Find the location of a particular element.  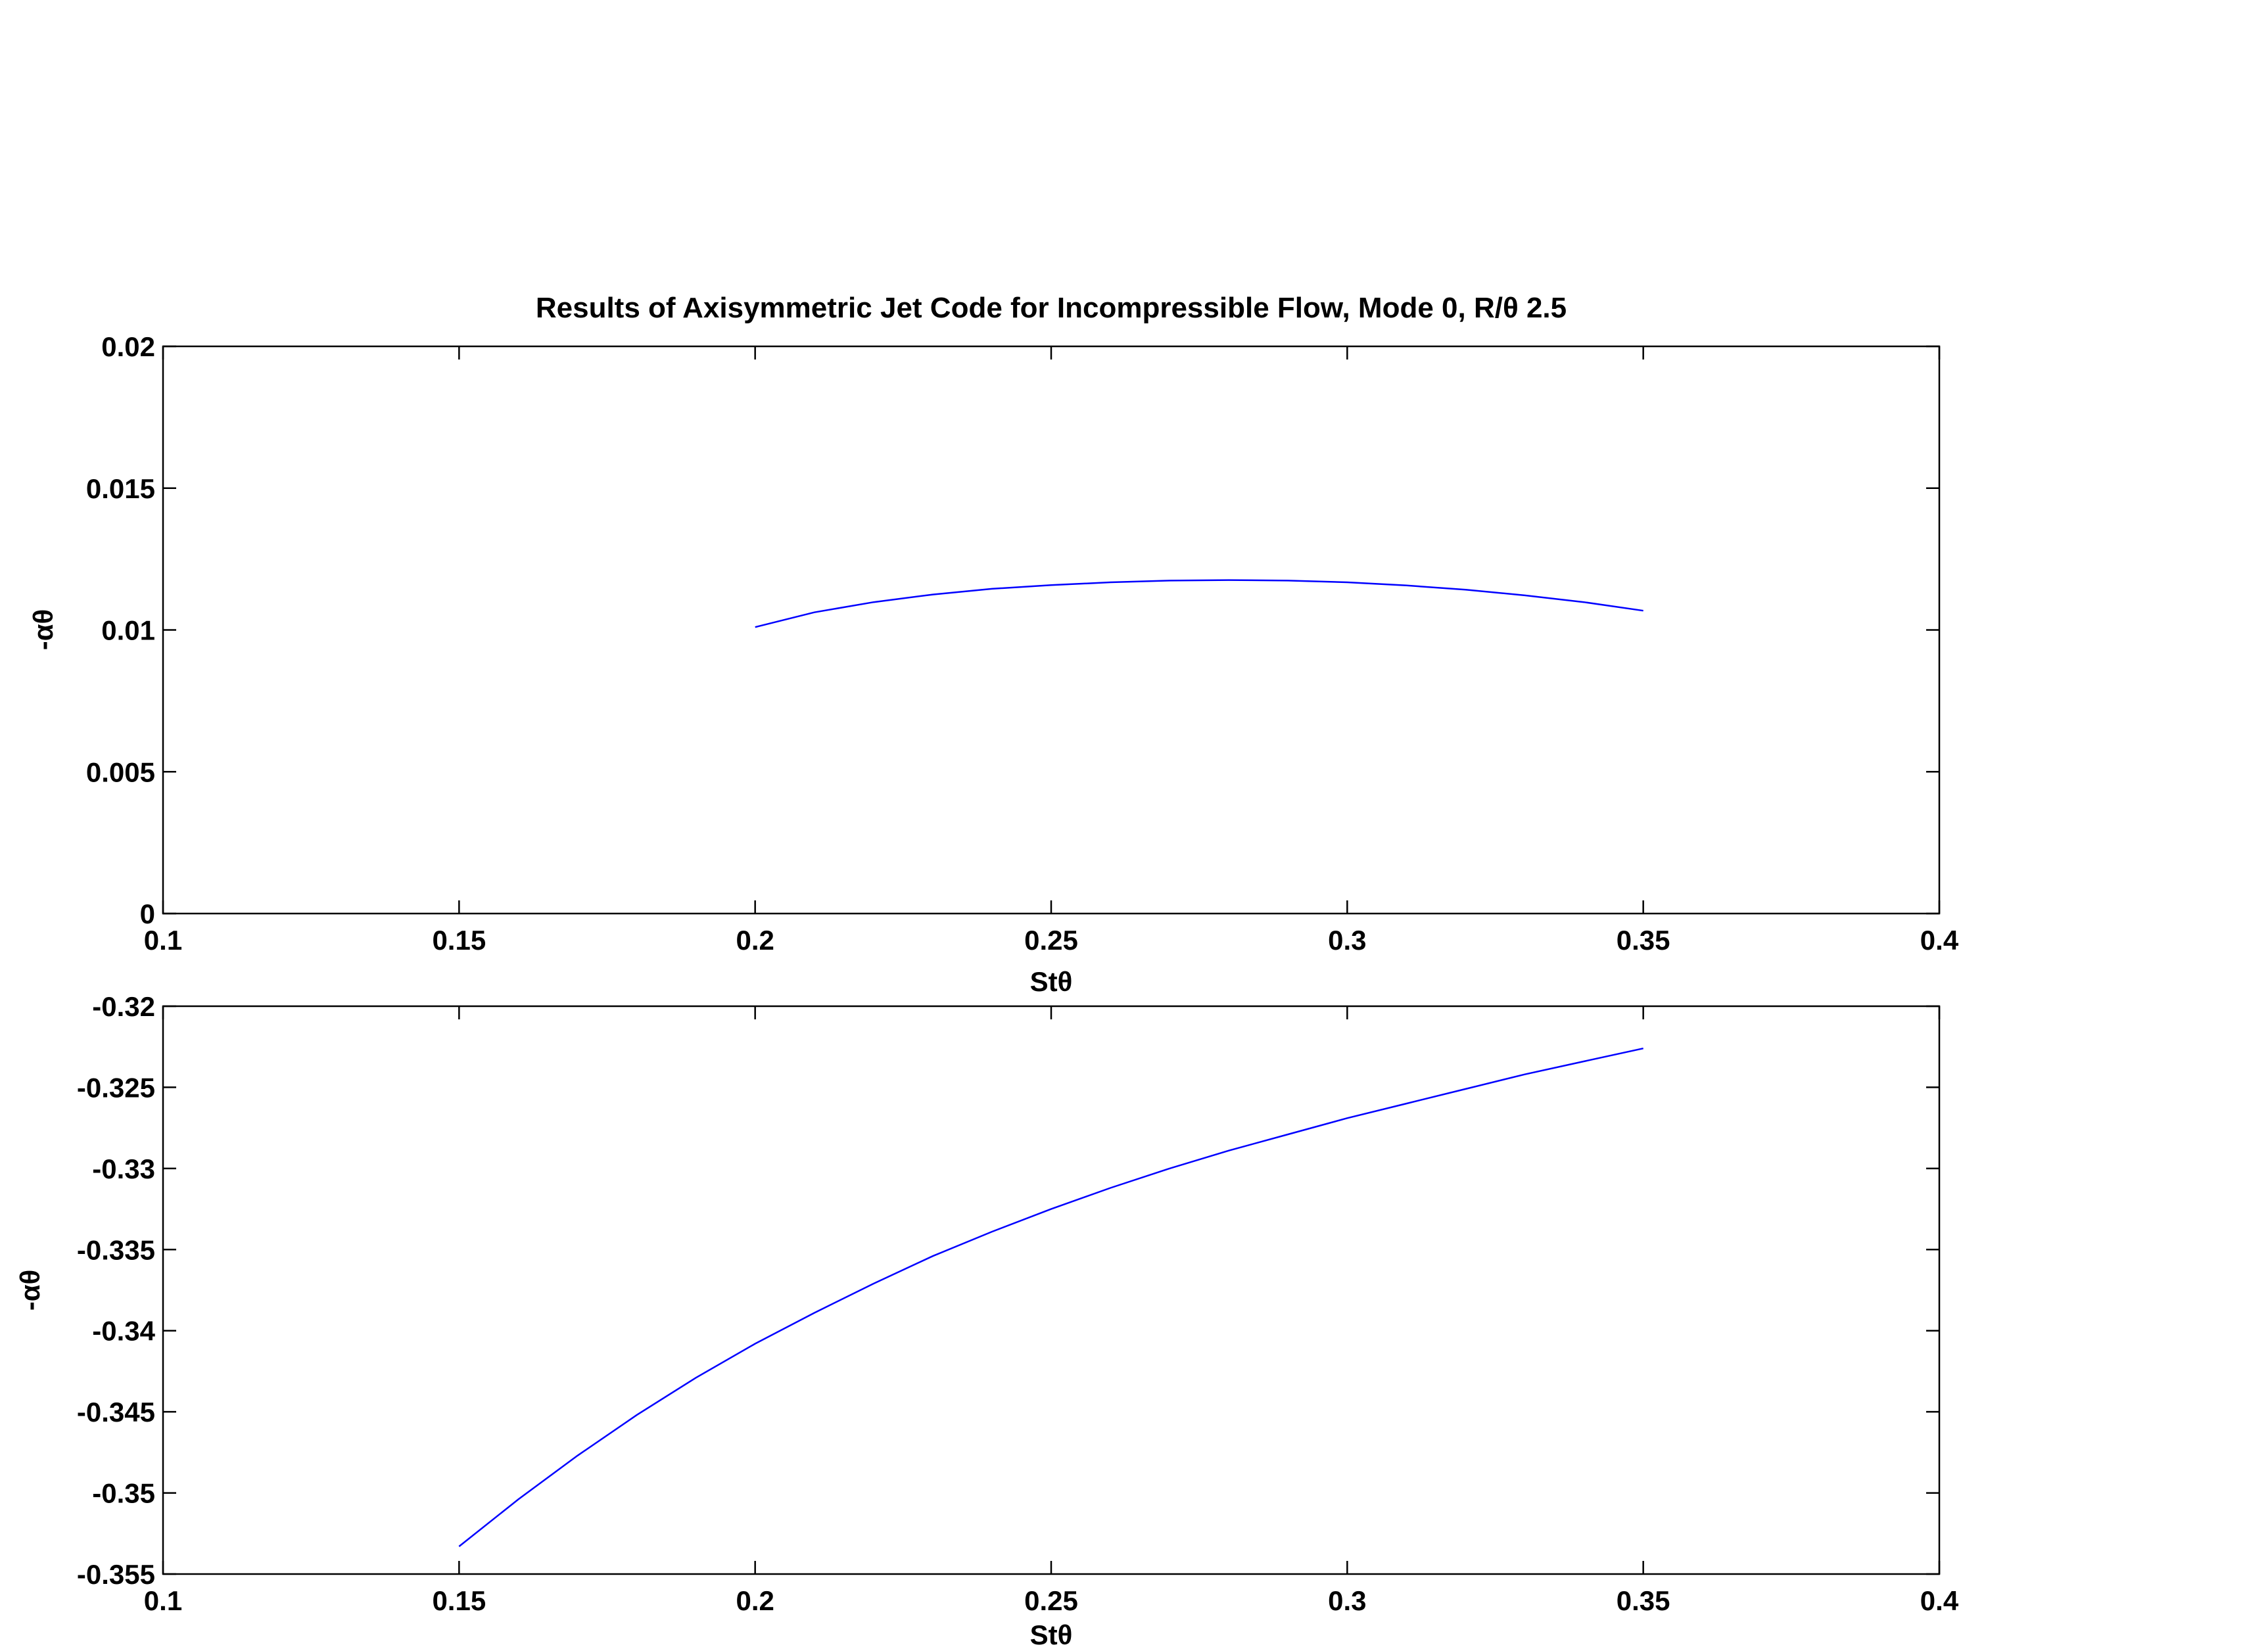

top-x-tick-label: 0.3 is located at coordinates (1347, 941).